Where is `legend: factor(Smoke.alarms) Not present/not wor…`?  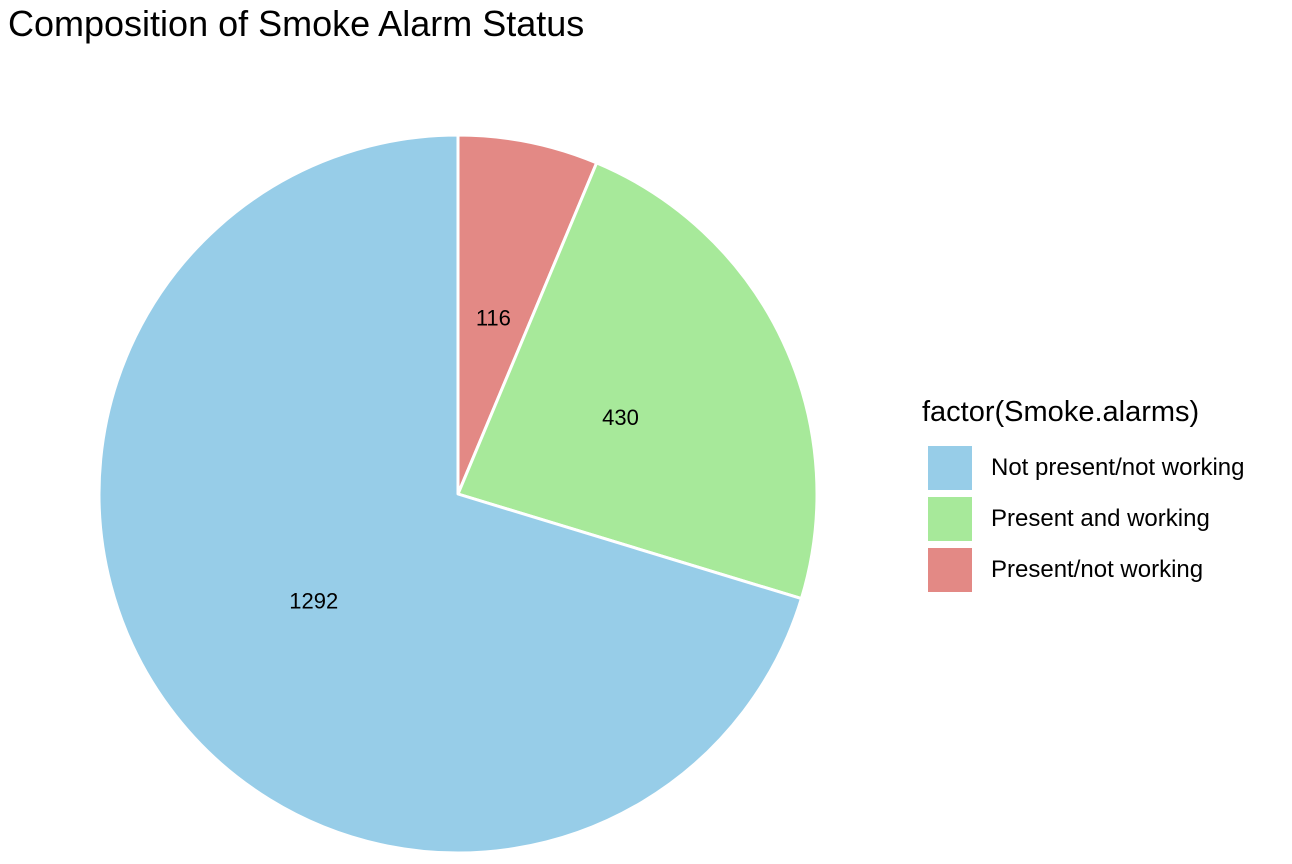
legend: factor(Smoke.alarms) Not present/not wor… is located at coordinates (1083, 493).